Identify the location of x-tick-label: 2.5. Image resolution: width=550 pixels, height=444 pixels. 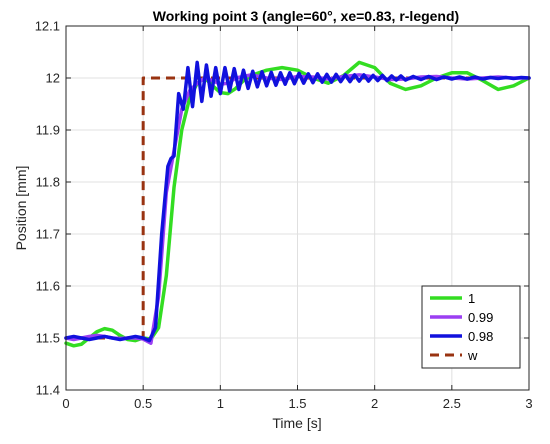
(452, 403).